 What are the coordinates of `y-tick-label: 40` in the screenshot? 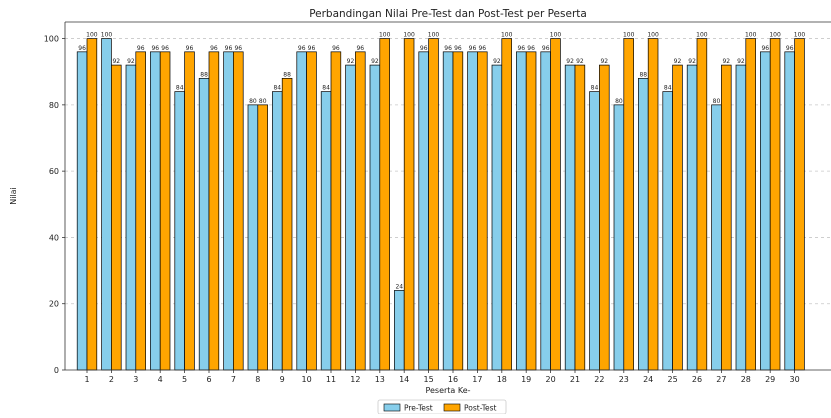 It's located at (54, 237).